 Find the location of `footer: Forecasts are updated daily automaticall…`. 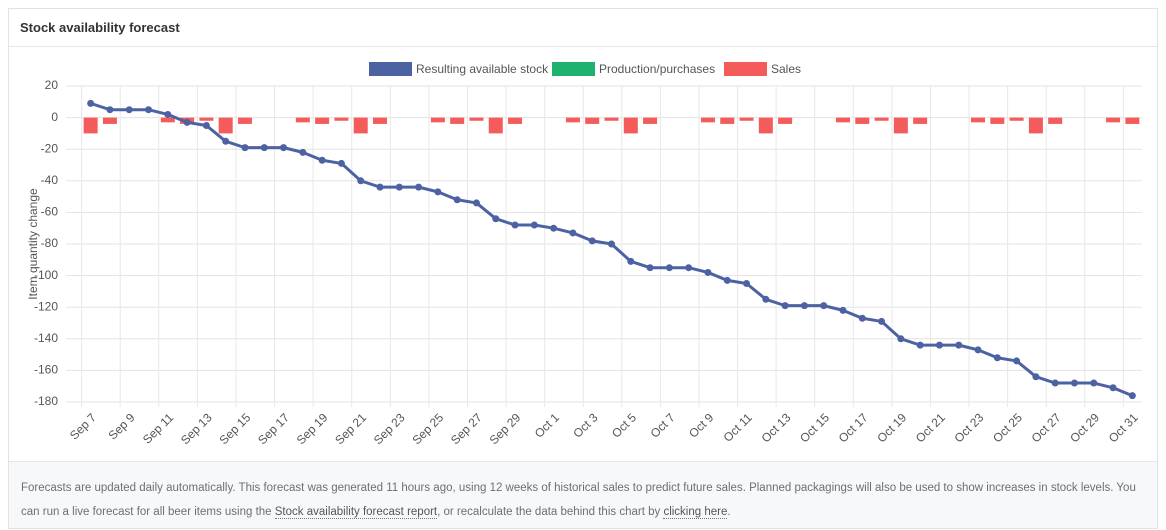

footer: Forecasts are updated daily automaticall… is located at coordinates (583, 494).